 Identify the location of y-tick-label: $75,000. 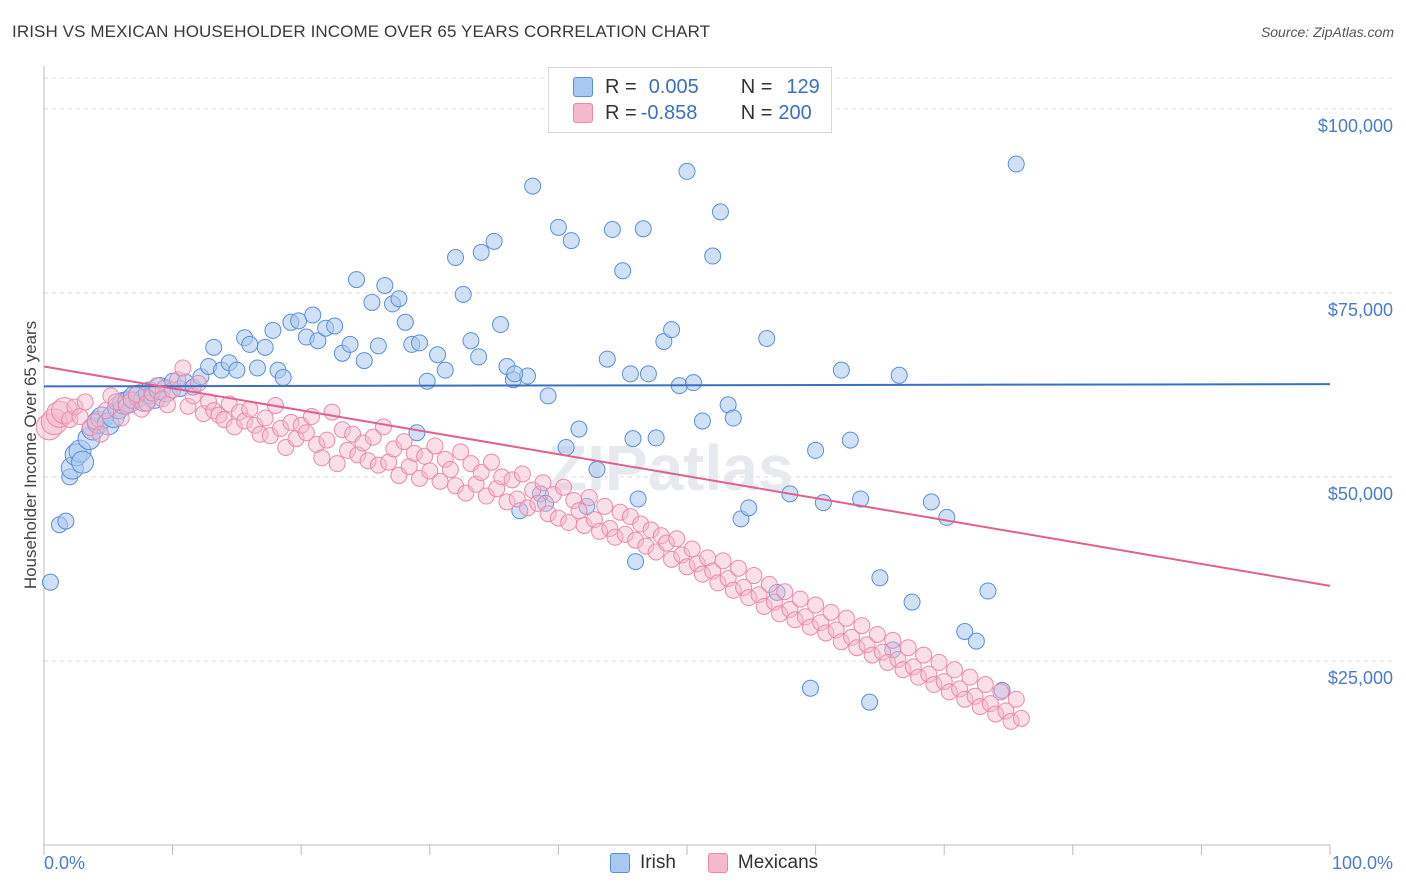
(1360, 310).